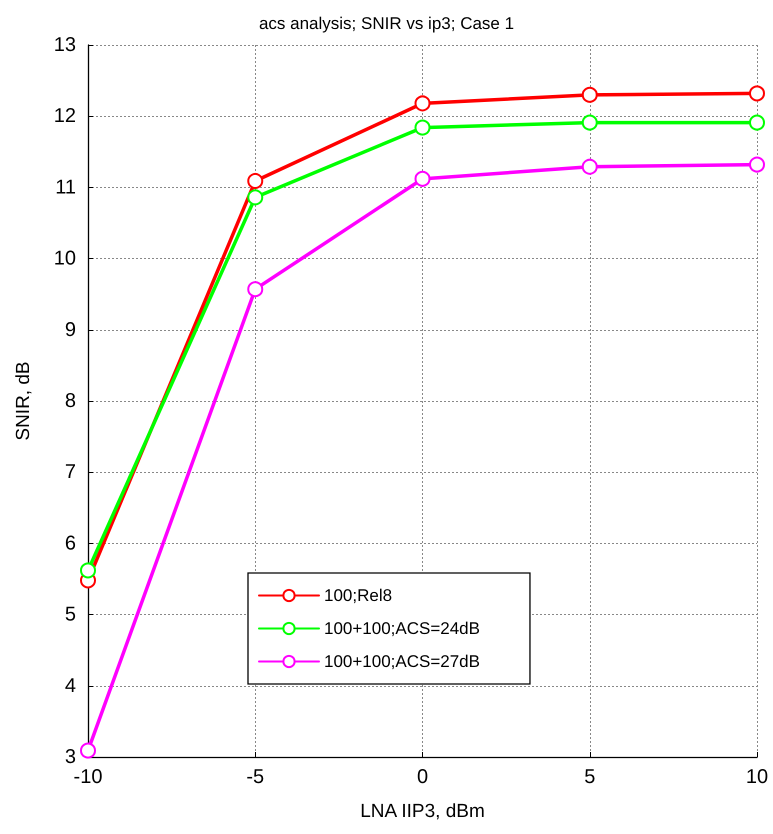 The height and width of the screenshot is (834, 773). What do you see at coordinates (402, 661) in the screenshot?
I see `legend-label: 100+100;ACS=27dB` at bounding box center [402, 661].